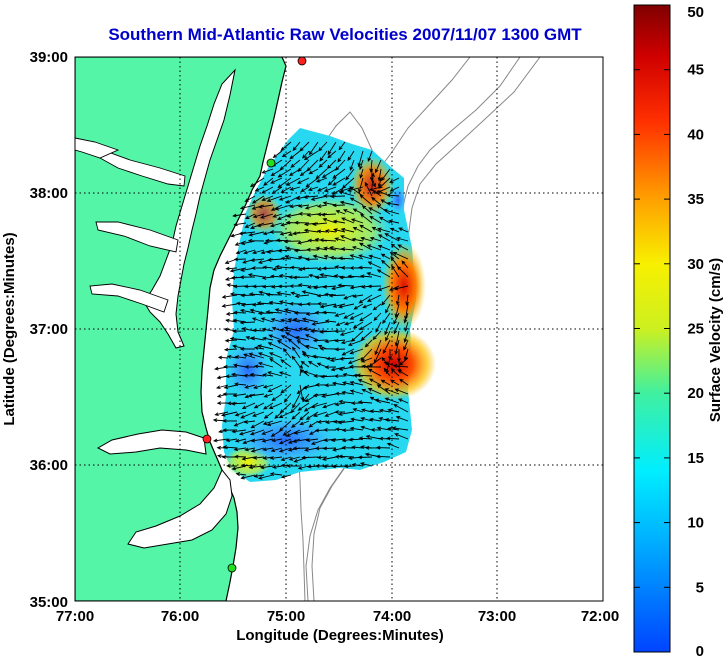 The image size is (724, 659). I want to click on colorbar-tick-label: 45, so click(695, 70).